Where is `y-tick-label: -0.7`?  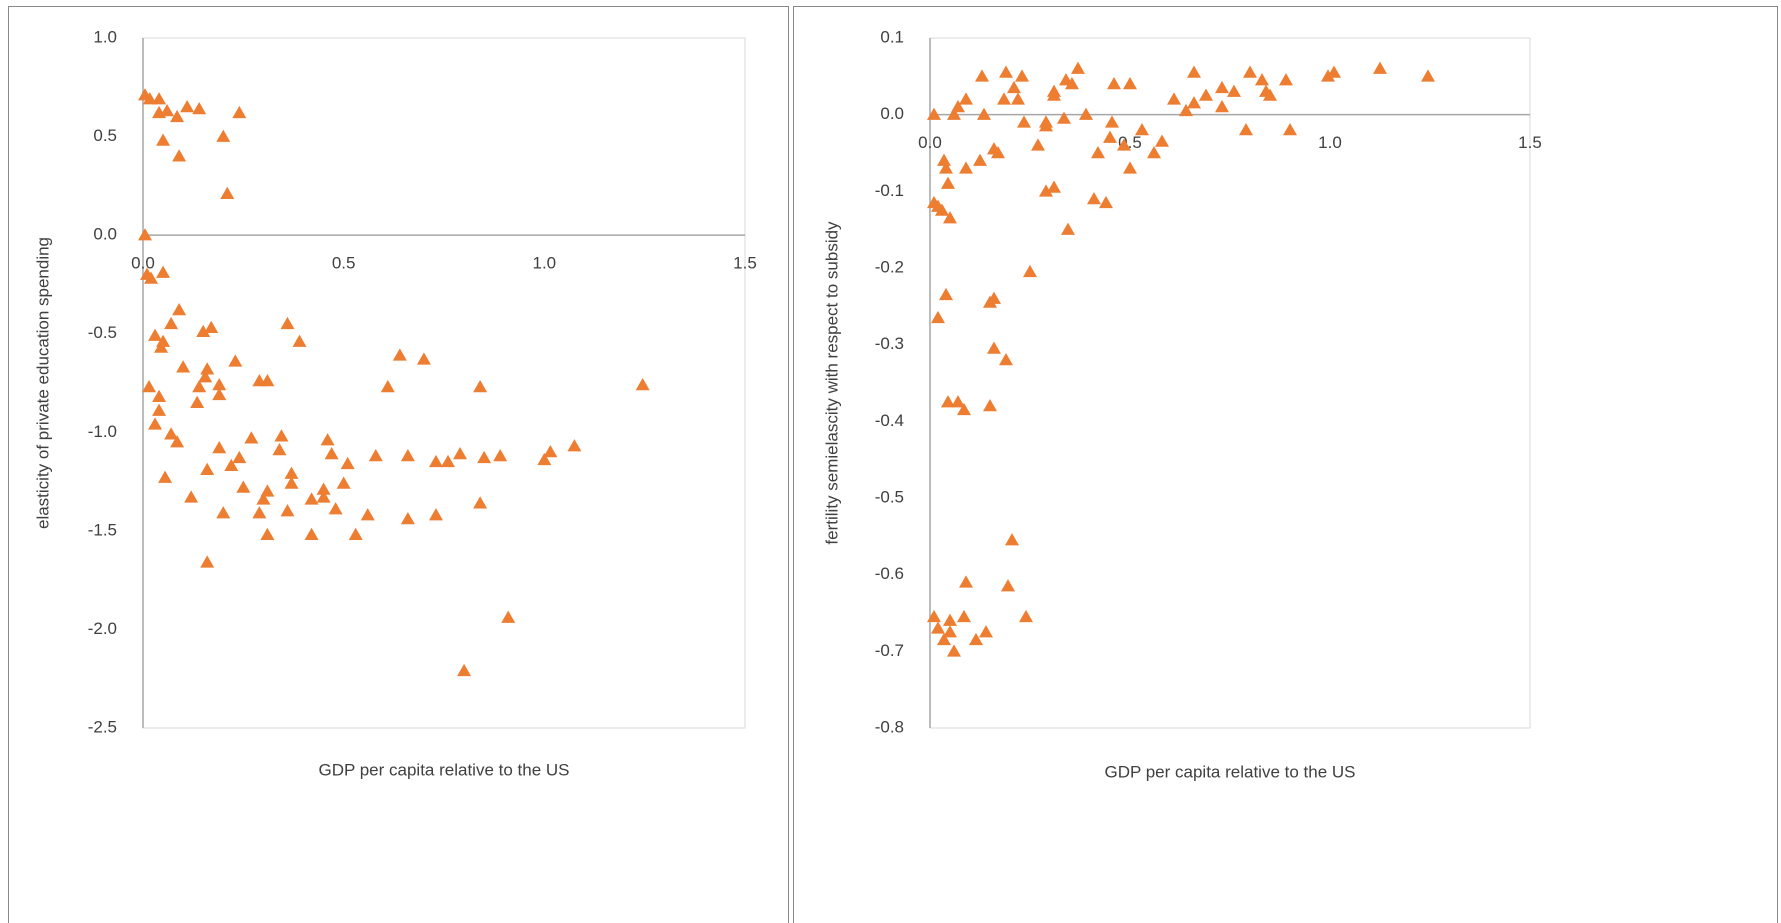
y-tick-label: -0.7 is located at coordinates (889, 650).